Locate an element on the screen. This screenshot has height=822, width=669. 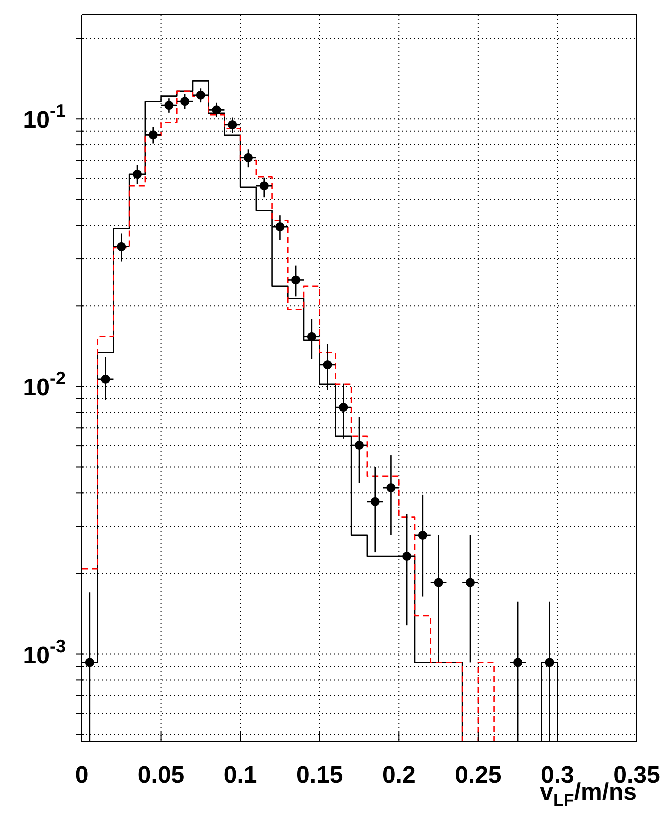
x-tick-label: 0 is located at coordinates (82, 776).